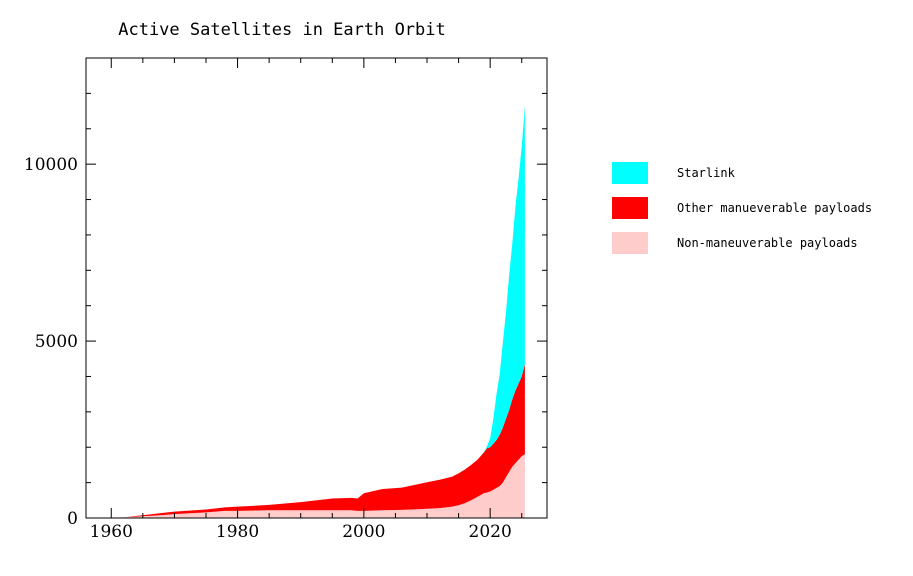 Image resolution: width=913 pixels, height=576 pixels. What do you see at coordinates (111, 532) in the screenshot?
I see `x-tick-label: 1960` at bounding box center [111, 532].